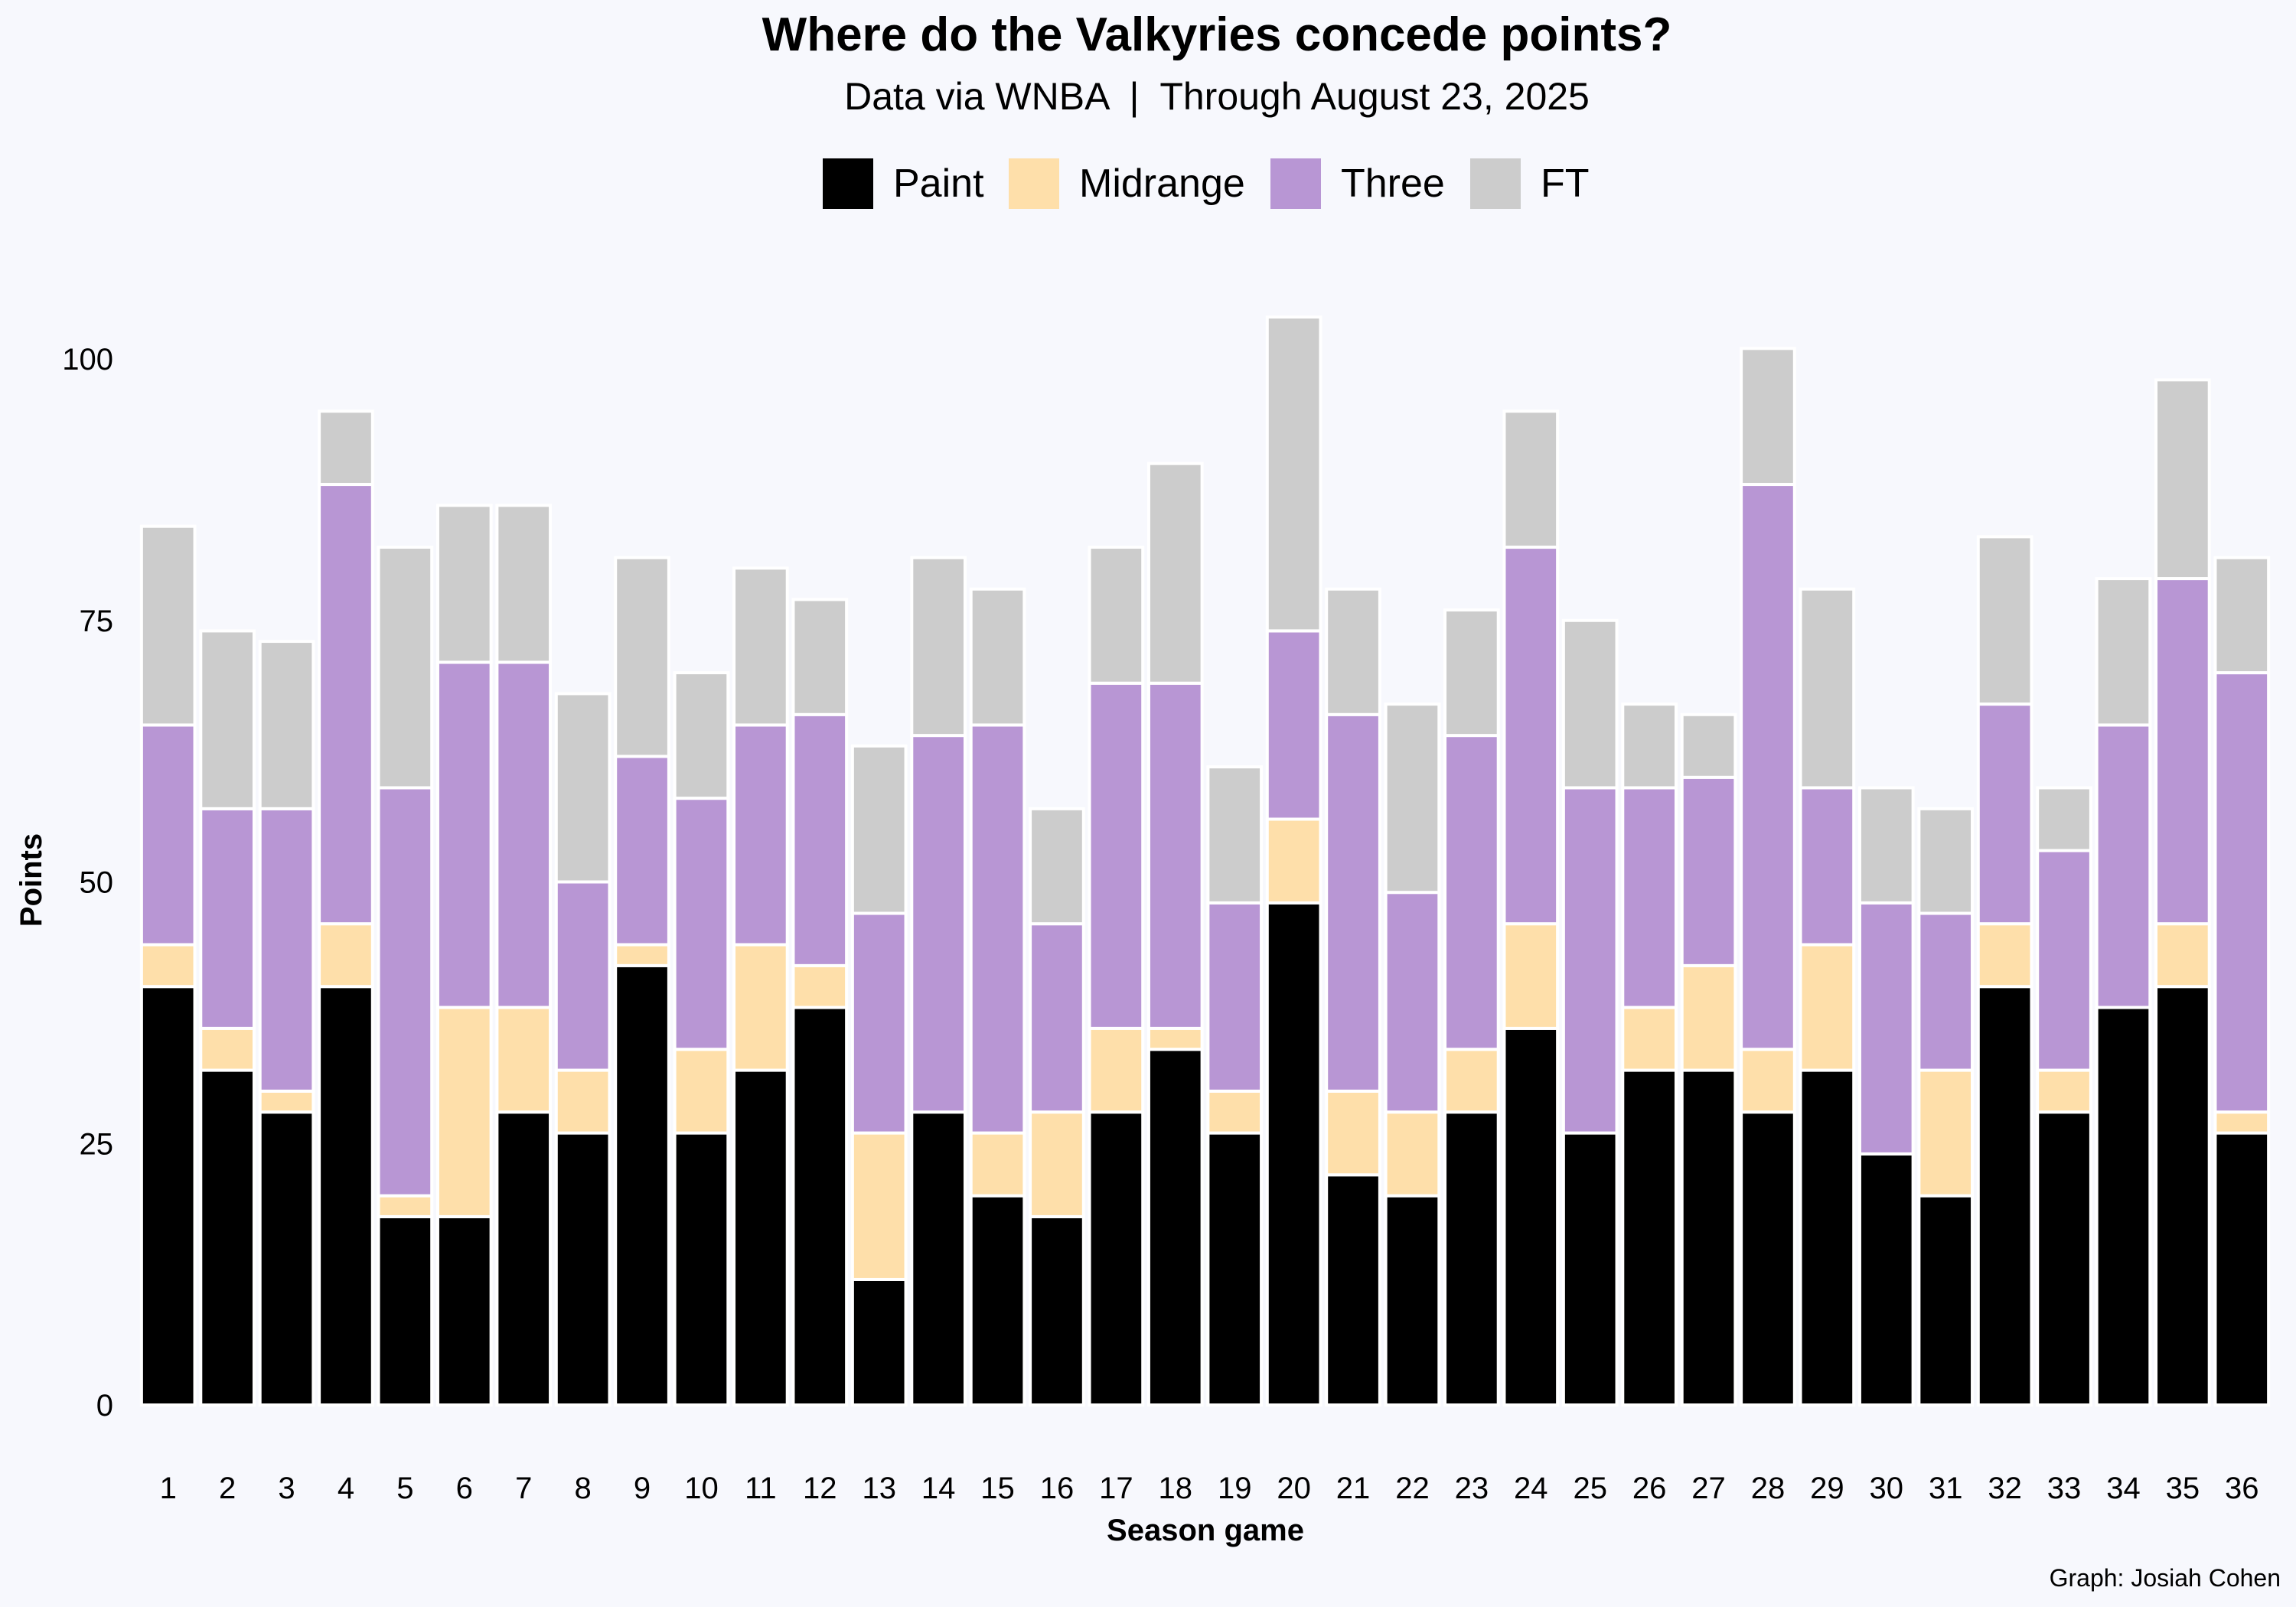 This screenshot has height=1607, width=2296. What do you see at coordinates (1116, 615) in the screenshot?
I see `bar-game-17-ft` at bounding box center [1116, 615].